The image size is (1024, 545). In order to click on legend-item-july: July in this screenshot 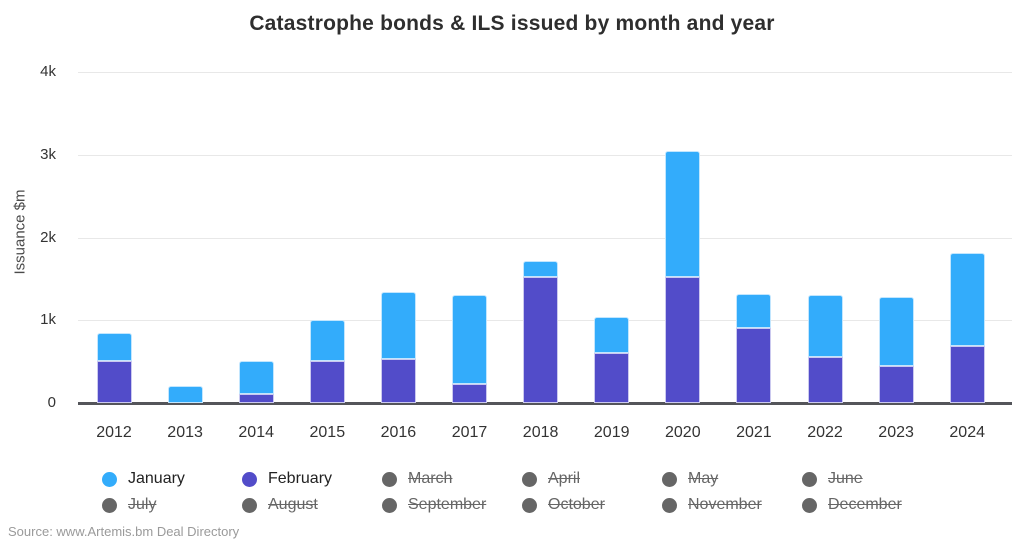, I will do `click(129, 505)`.